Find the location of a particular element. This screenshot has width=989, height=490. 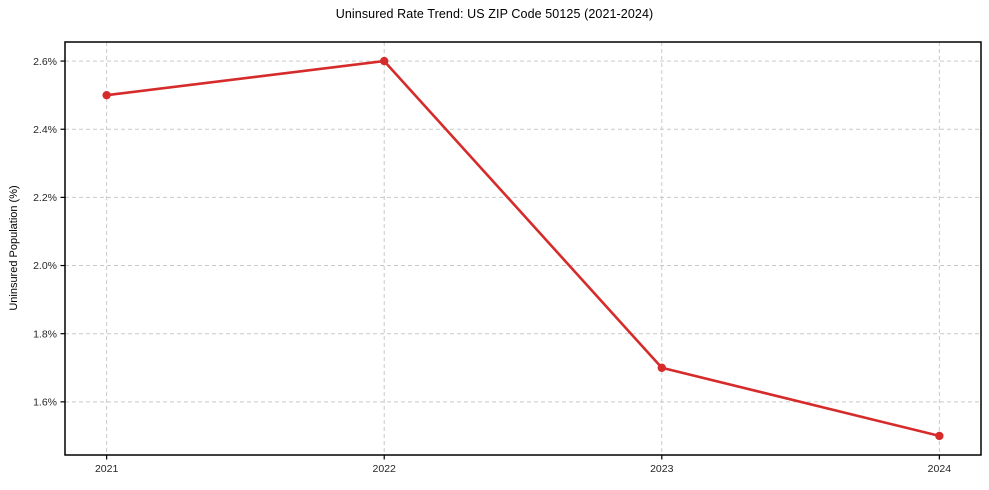

y-tick-label: 2.4% is located at coordinates (45, 130).